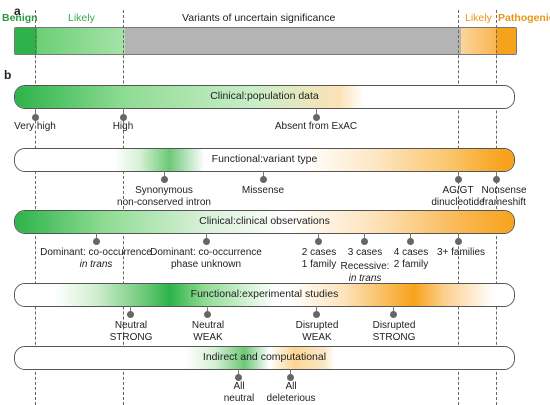  What do you see at coordinates (317, 331) in the screenshot?
I see `marker-label: Disrupted WEAK` at bounding box center [317, 331].